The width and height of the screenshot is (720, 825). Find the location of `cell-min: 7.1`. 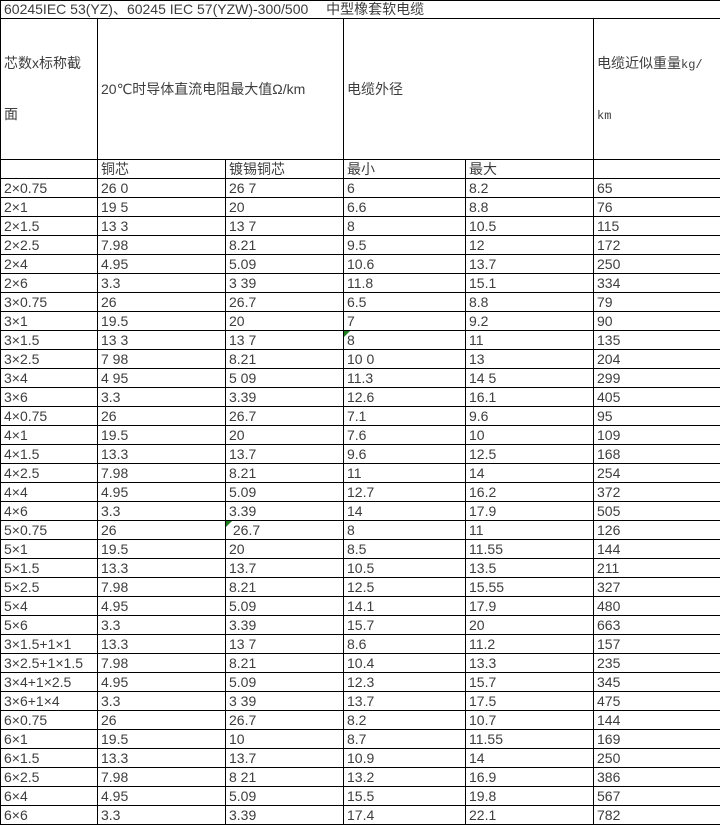

cell-min: 7.1 is located at coordinates (405, 416).